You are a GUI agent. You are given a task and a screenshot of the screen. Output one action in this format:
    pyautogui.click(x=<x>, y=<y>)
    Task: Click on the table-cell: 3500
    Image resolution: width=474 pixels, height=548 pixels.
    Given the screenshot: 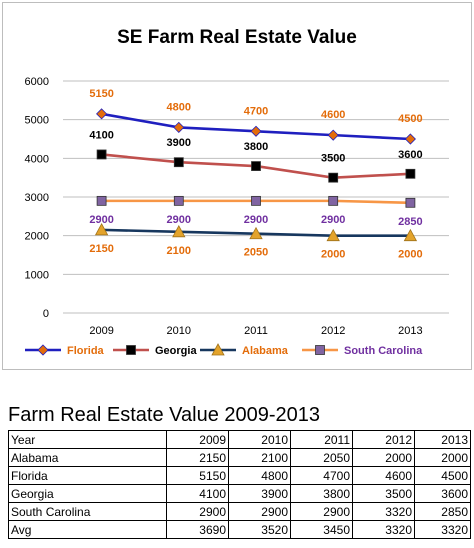 What is the action you would take?
    pyautogui.click(x=383, y=493)
    